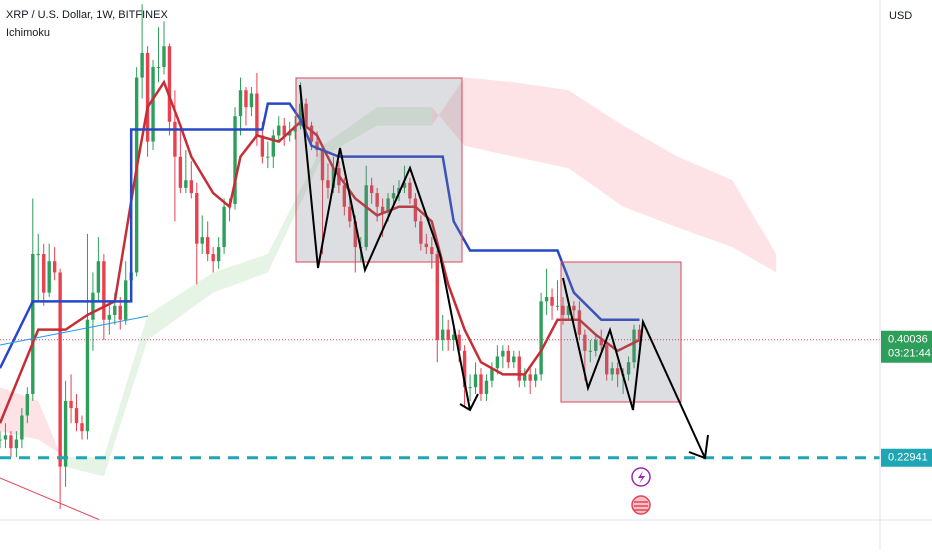 This screenshot has height=555, width=932. Describe the element at coordinates (28, 33) in the screenshot. I see `indicator-label: Ichimoku` at that location.